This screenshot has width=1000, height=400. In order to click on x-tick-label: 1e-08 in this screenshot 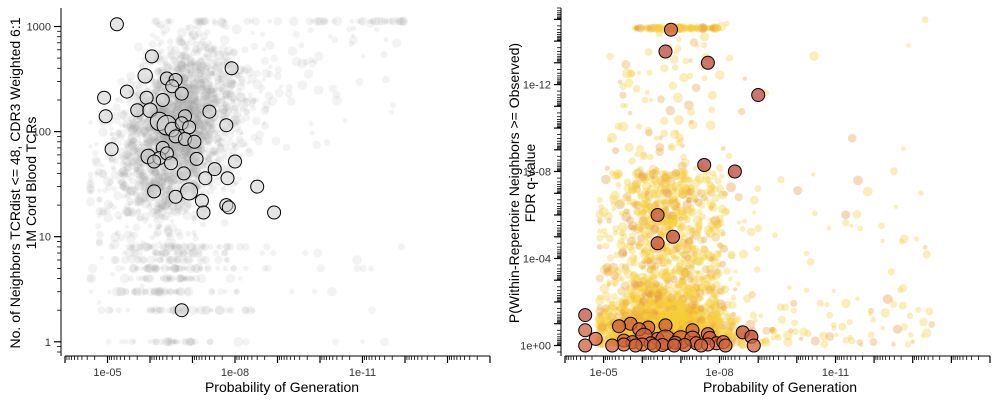, I will do `click(235, 373)`.